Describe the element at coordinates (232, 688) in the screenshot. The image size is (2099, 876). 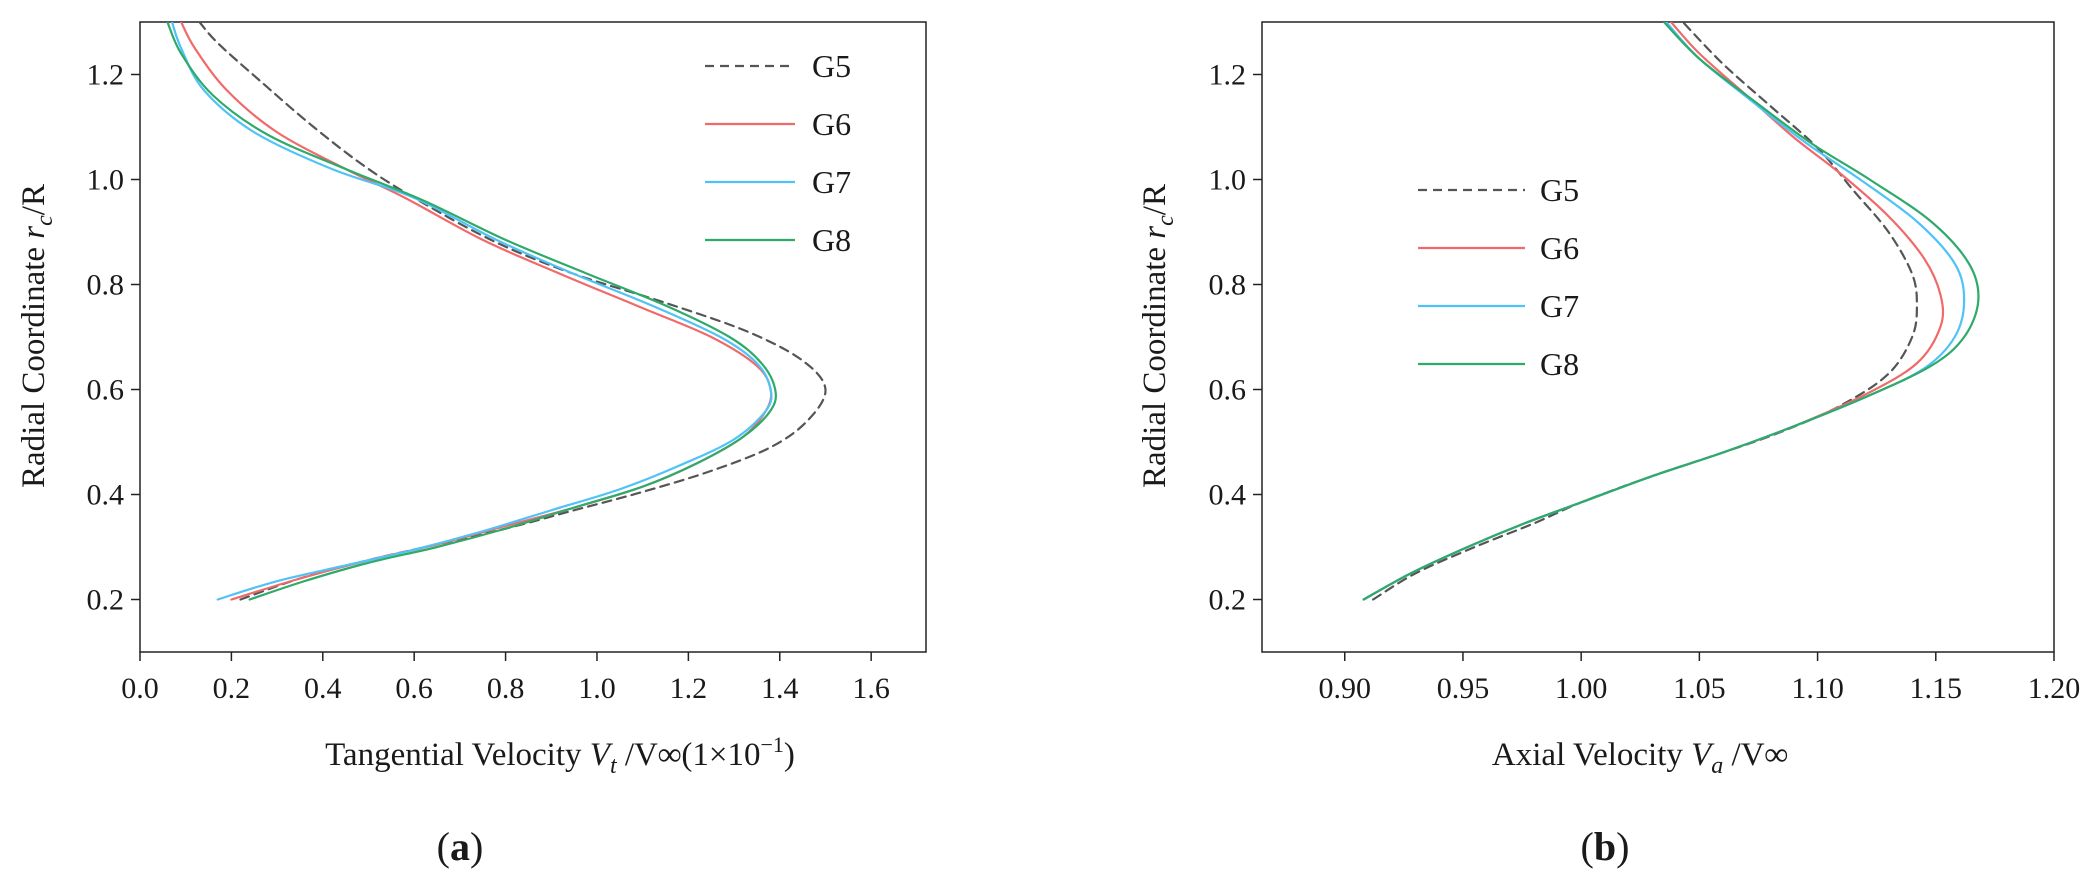
I see `panel-a-x-tick-label: 0.2` at that location.